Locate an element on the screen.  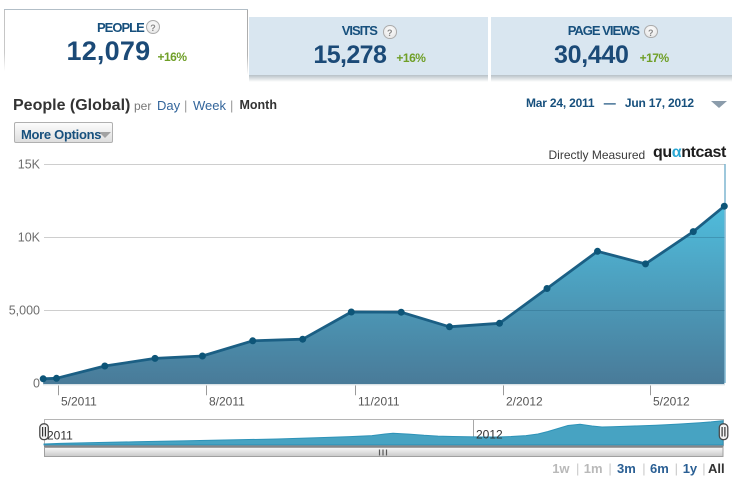
svg-text: 5,000 is located at coordinates (24, 311).